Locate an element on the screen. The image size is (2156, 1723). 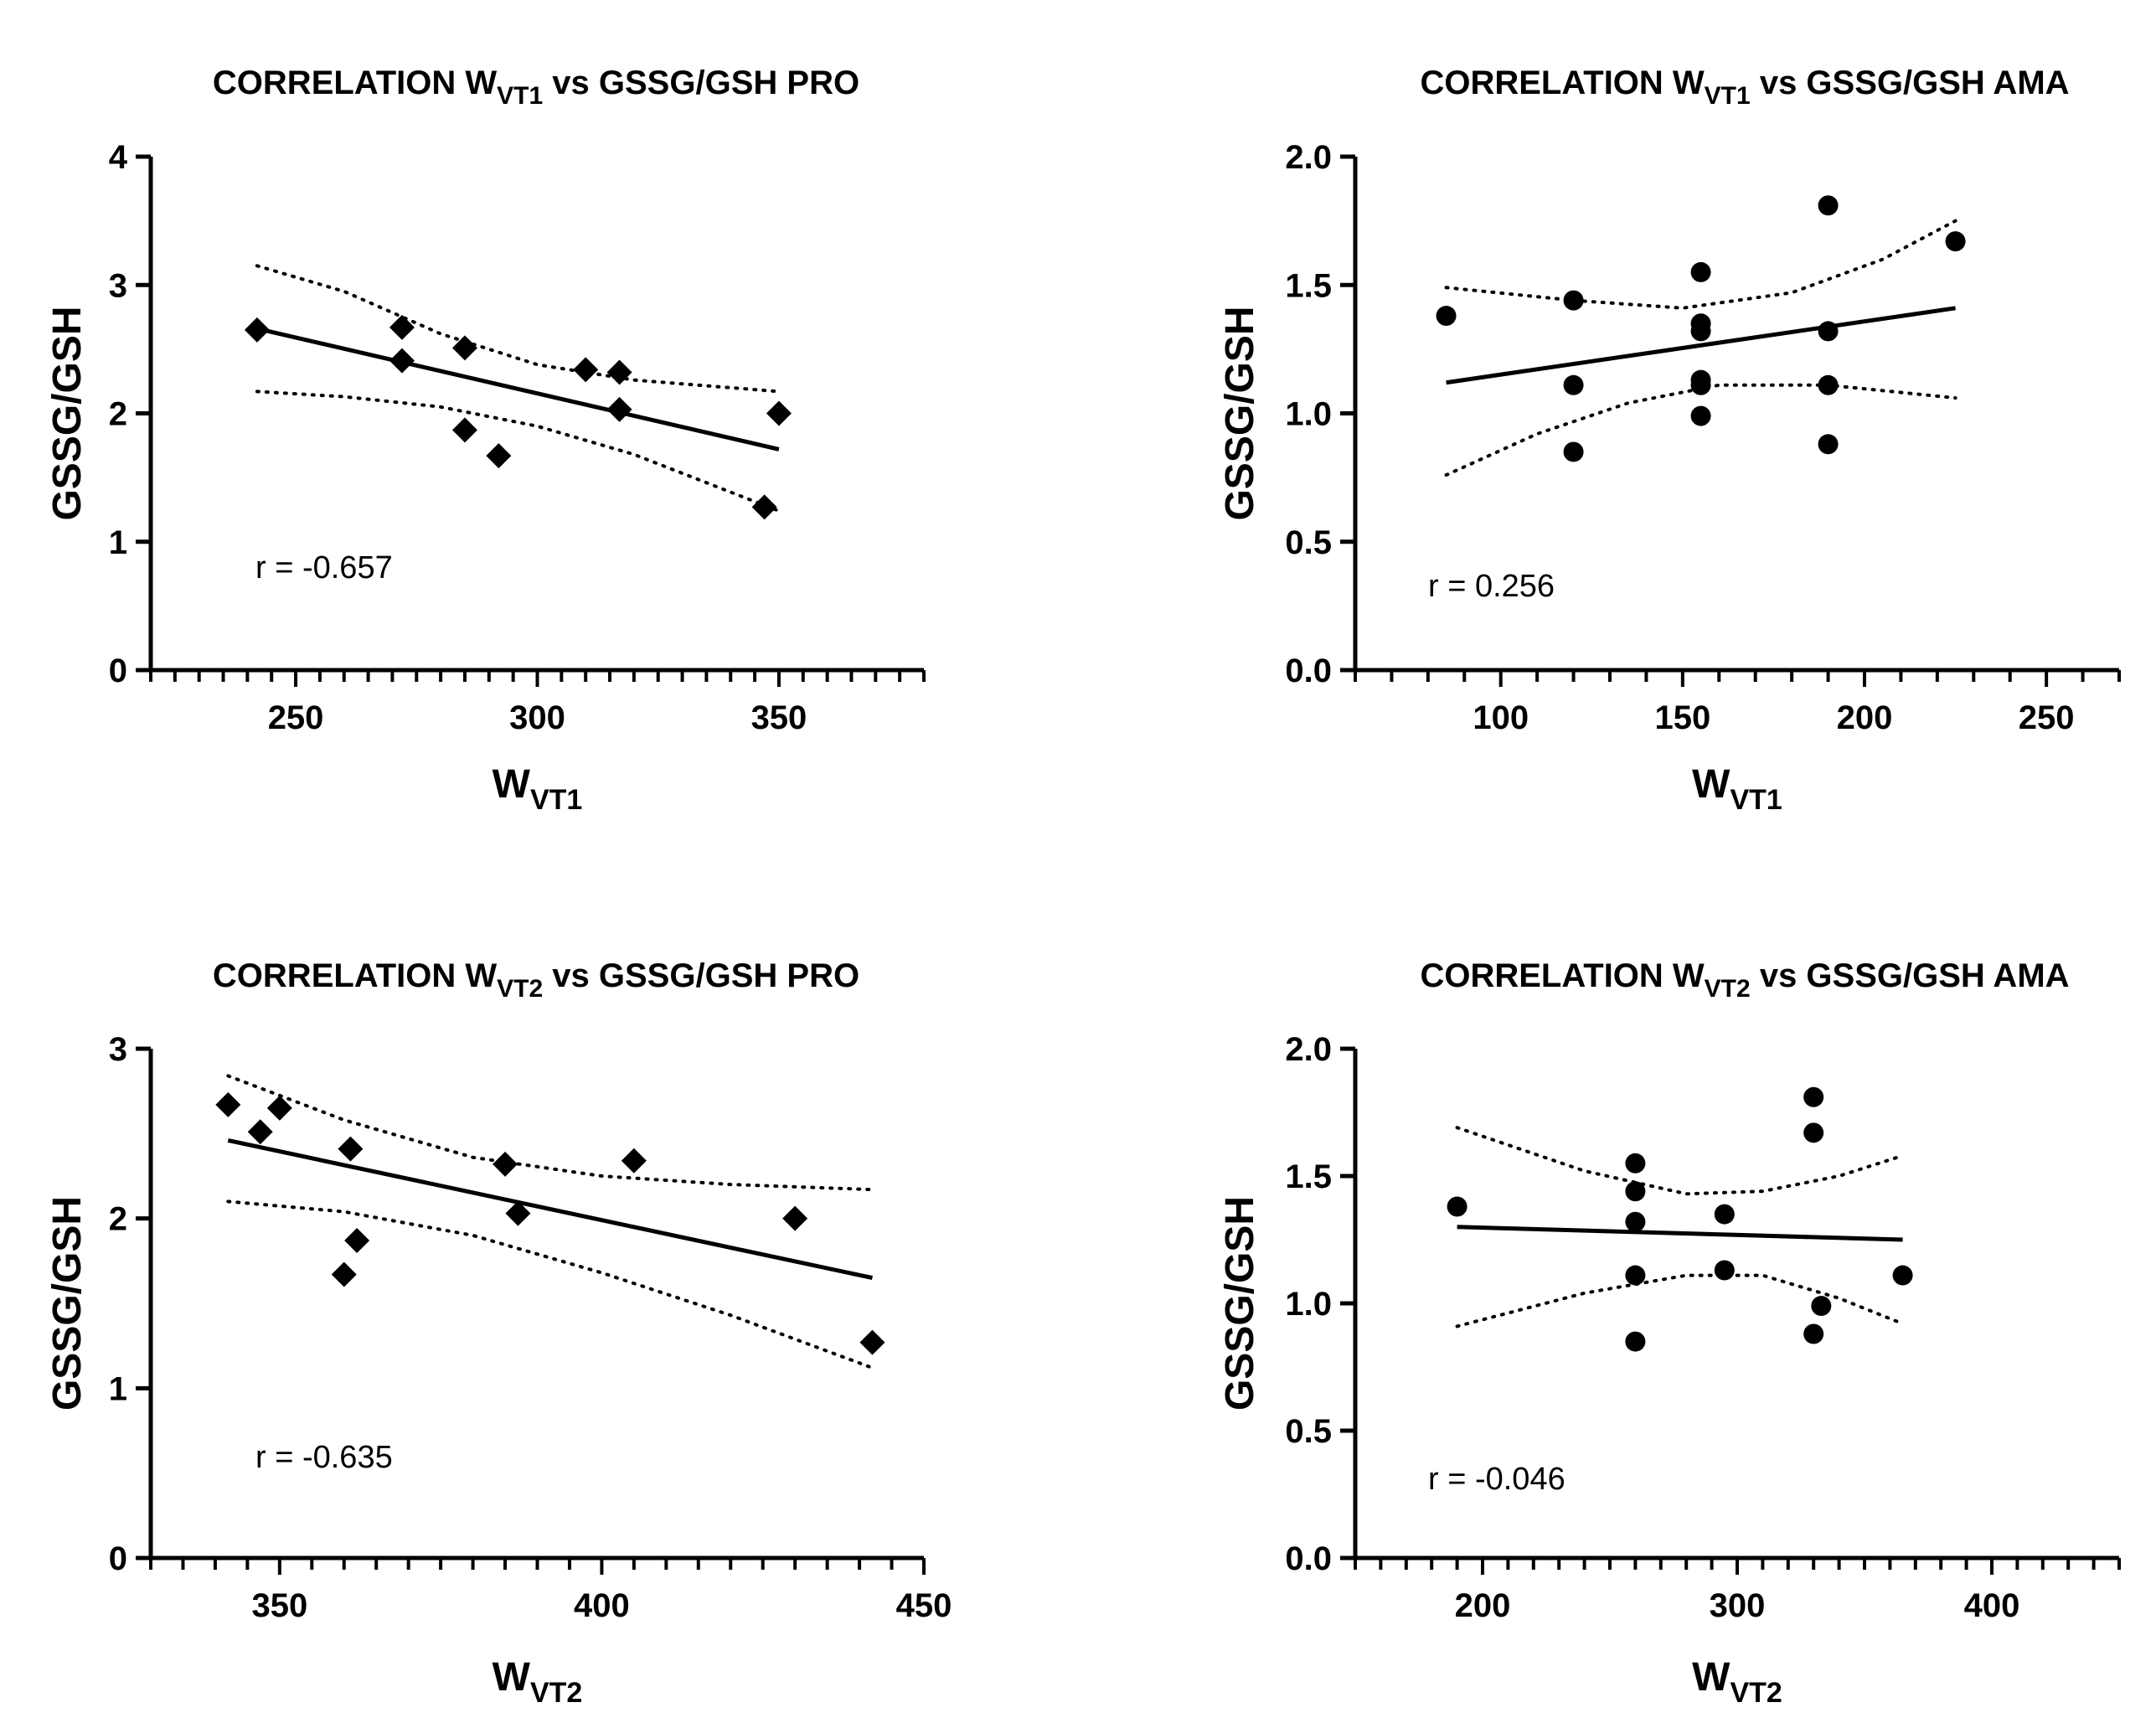
chart-title: CORRELATION WVT1 vs GSSG/GSH PRO is located at coordinates (536, 87).